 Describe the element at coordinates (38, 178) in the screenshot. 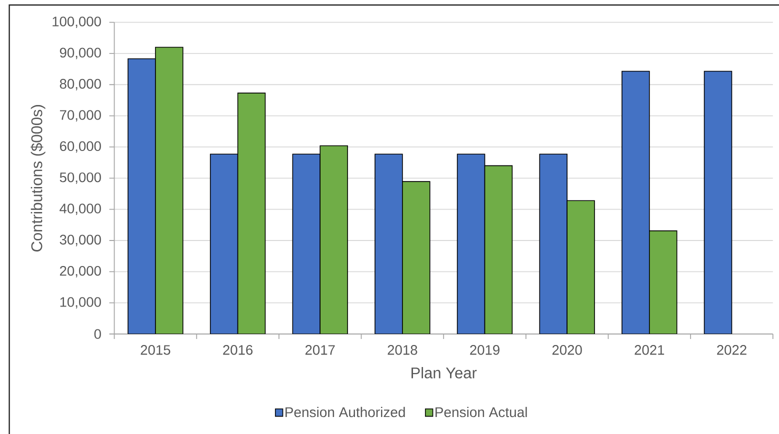

I see `y-axis-title: Contributions ($000s)` at that location.